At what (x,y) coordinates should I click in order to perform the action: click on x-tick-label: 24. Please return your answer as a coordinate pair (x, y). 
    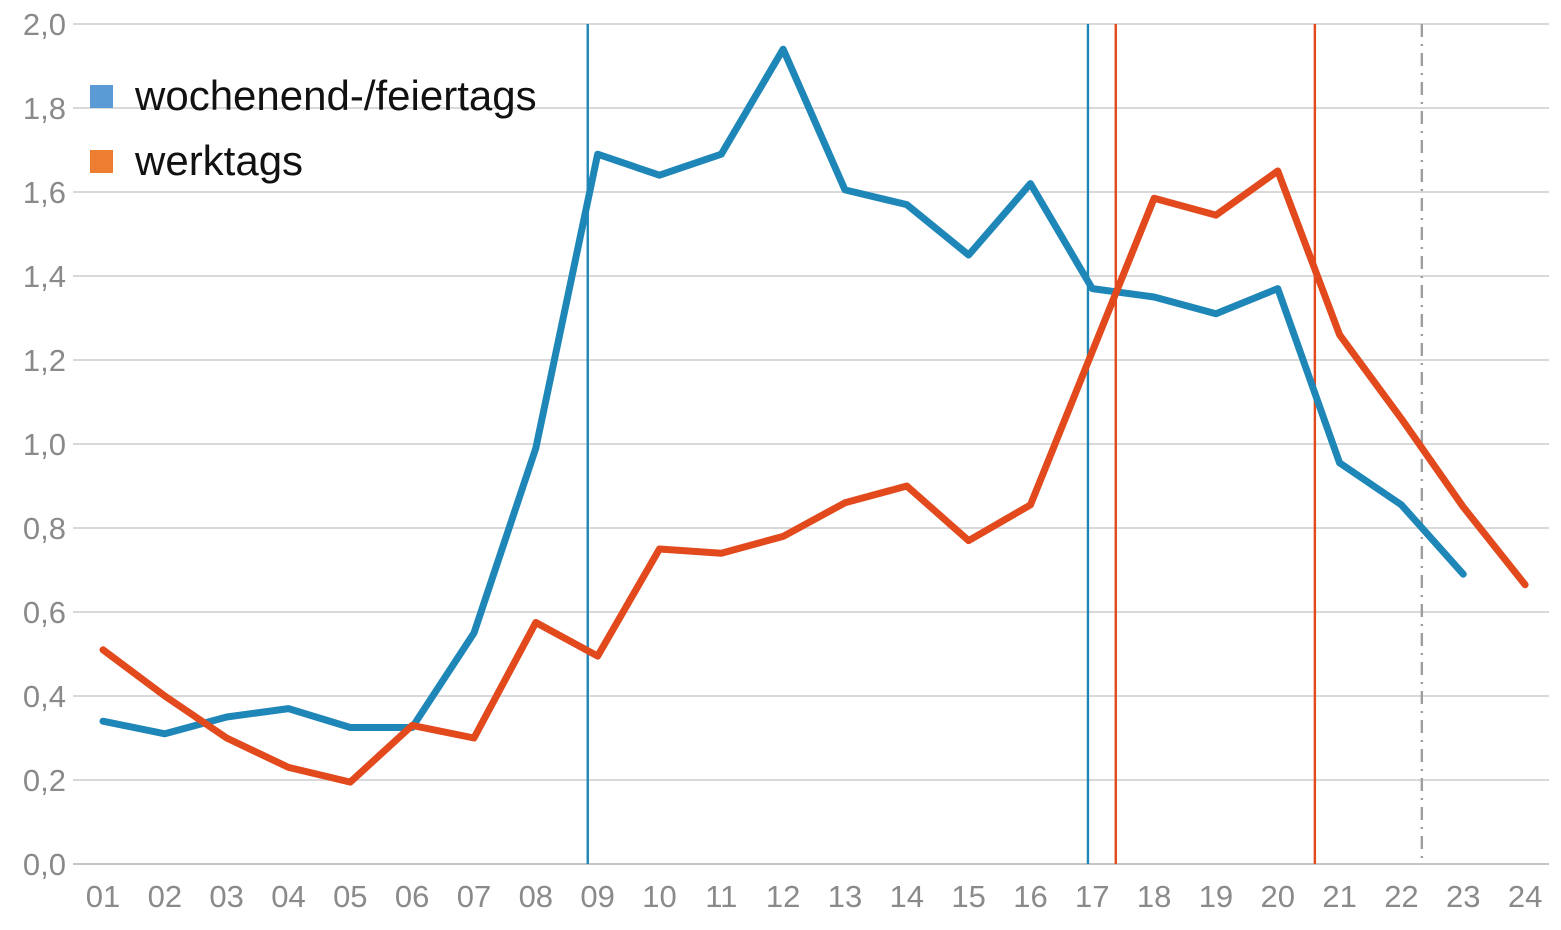
    Looking at the image, I should click on (1525, 896).